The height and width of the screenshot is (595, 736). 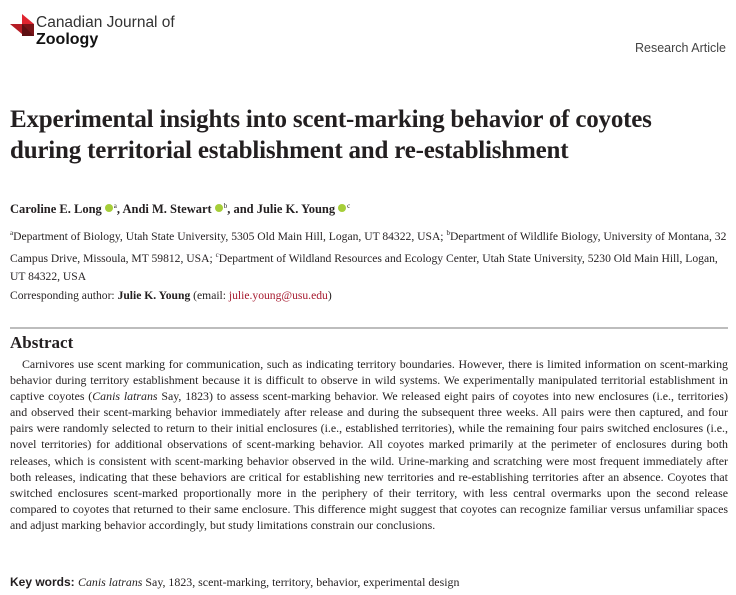 I want to click on species-name: Canis latrans, so click(x=125, y=396).